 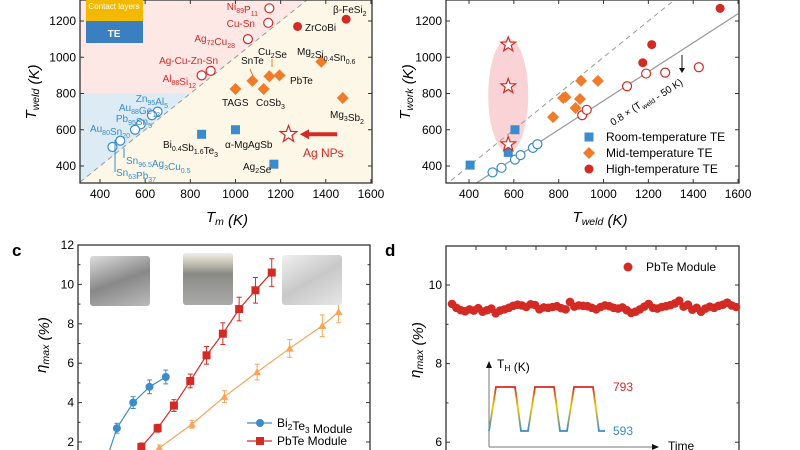 What do you see at coordinates (70, 442) in the screenshot?
I see `c-y-tick-label: 2` at bounding box center [70, 442].